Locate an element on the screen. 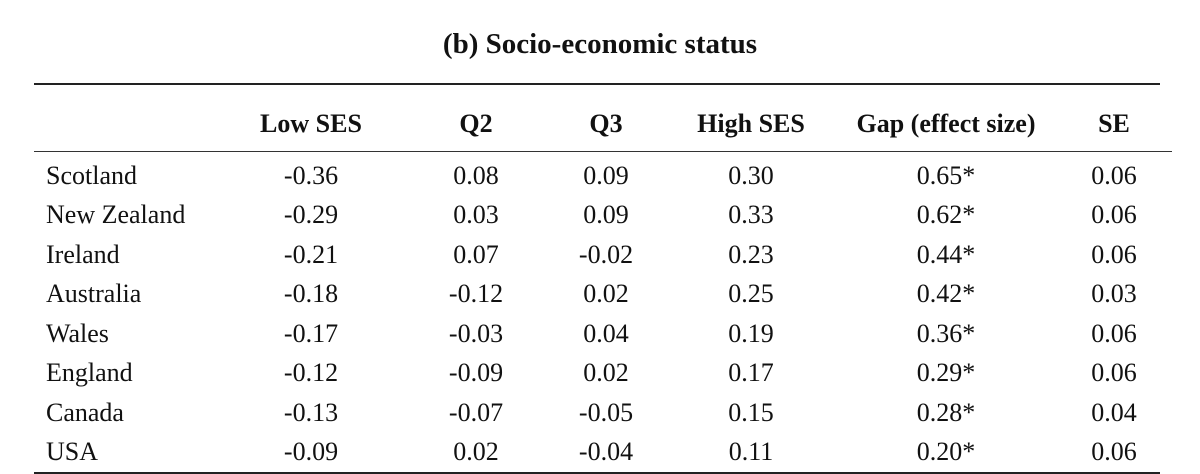 The image size is (1200, 474). cell-low-ses: -0.12 is located at coordinates (311, 373).